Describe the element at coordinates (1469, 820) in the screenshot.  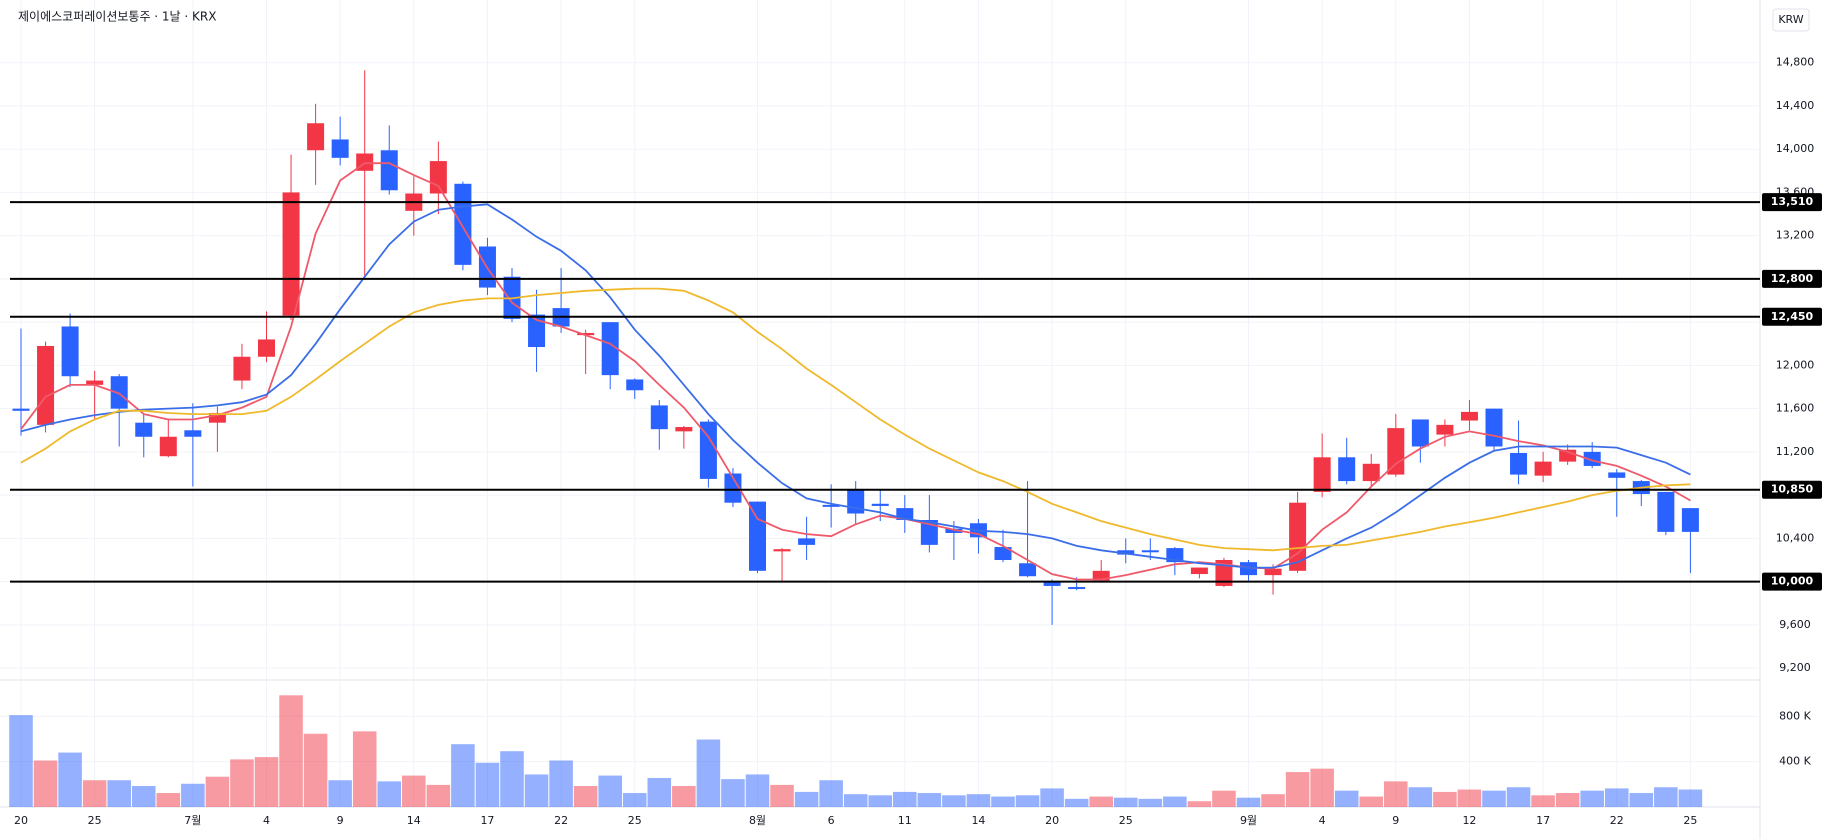
I see `x-tick-label: 12` at that location.